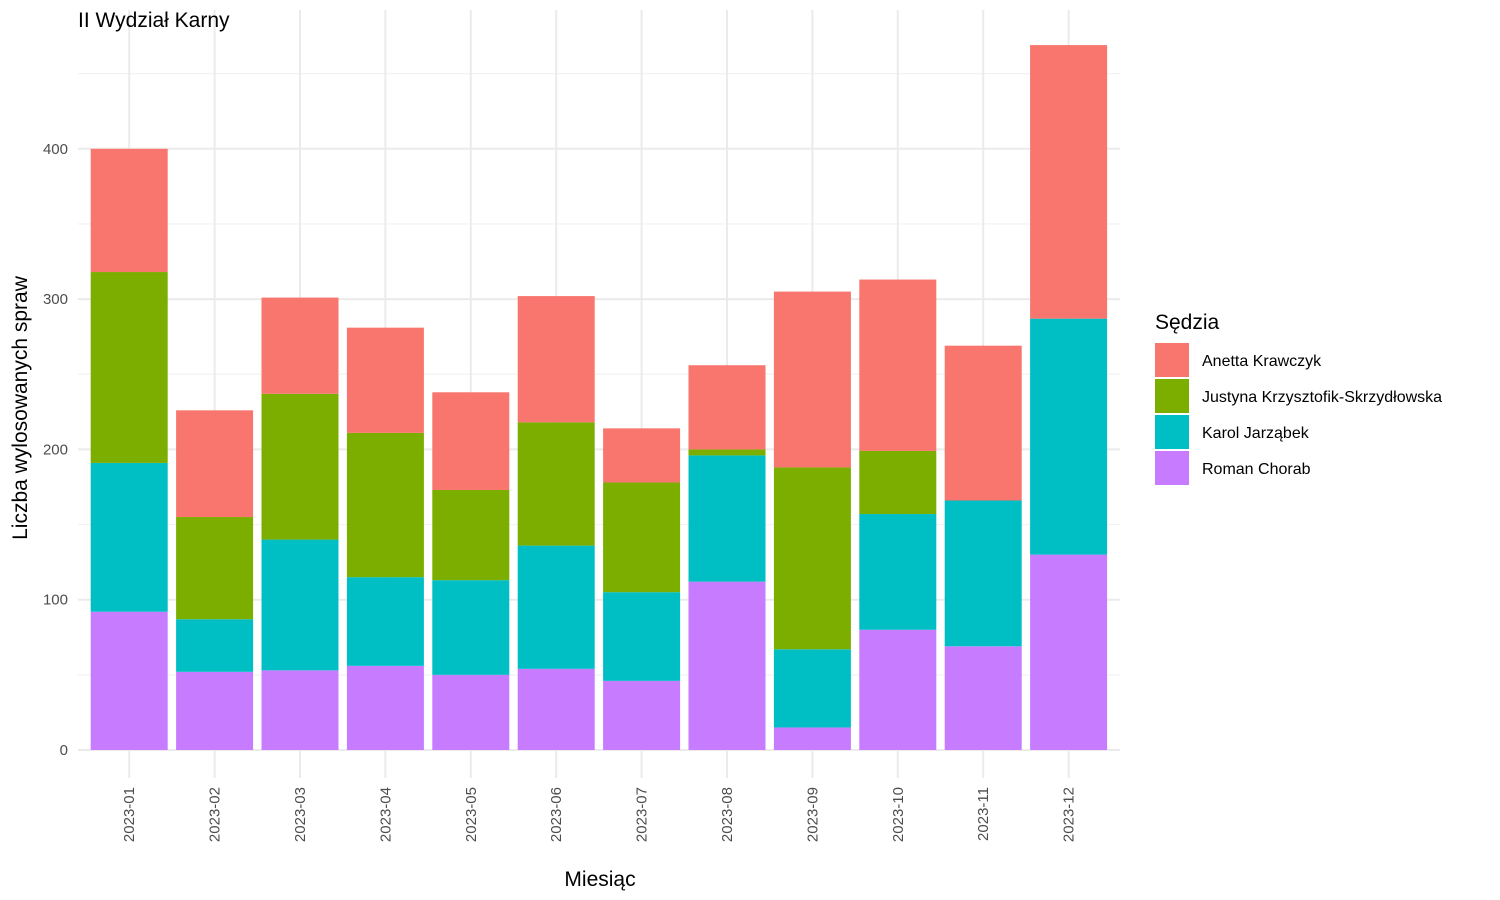 The height and width of the screenshot is (900, 1500). I want to click on chart-title: II Wydział Karny, so click(154, 20).